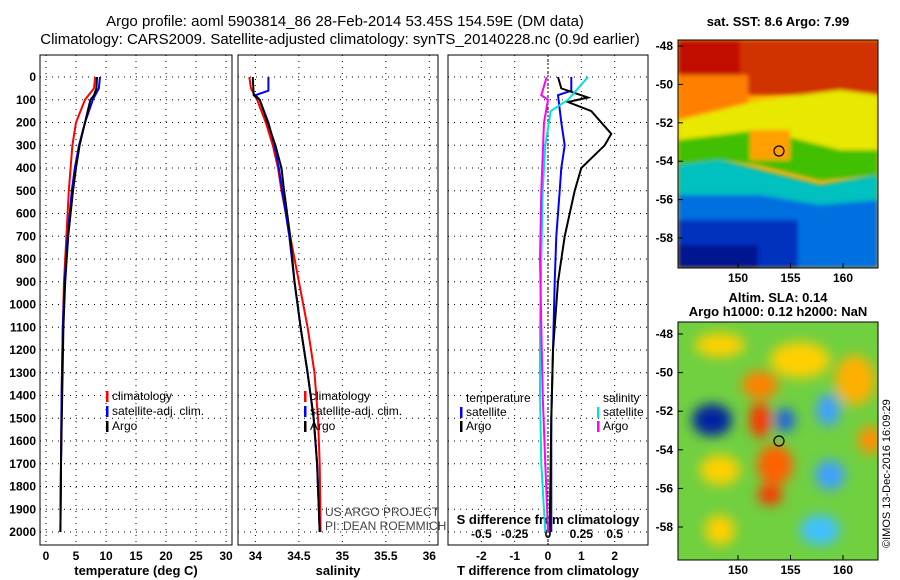  Describe the element at coordinates (498, 398) in the screenshot. I see `legend-title: temperature` at that location.